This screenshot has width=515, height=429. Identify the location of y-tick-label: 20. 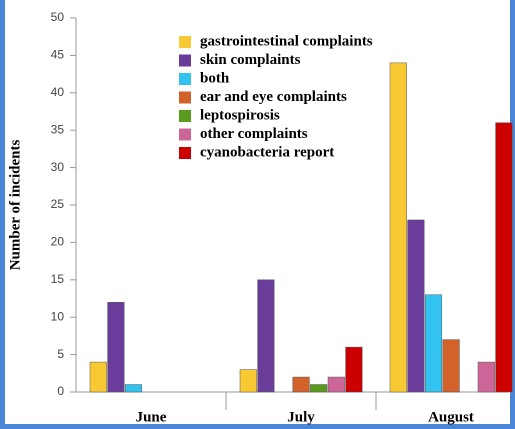
(58, 242).